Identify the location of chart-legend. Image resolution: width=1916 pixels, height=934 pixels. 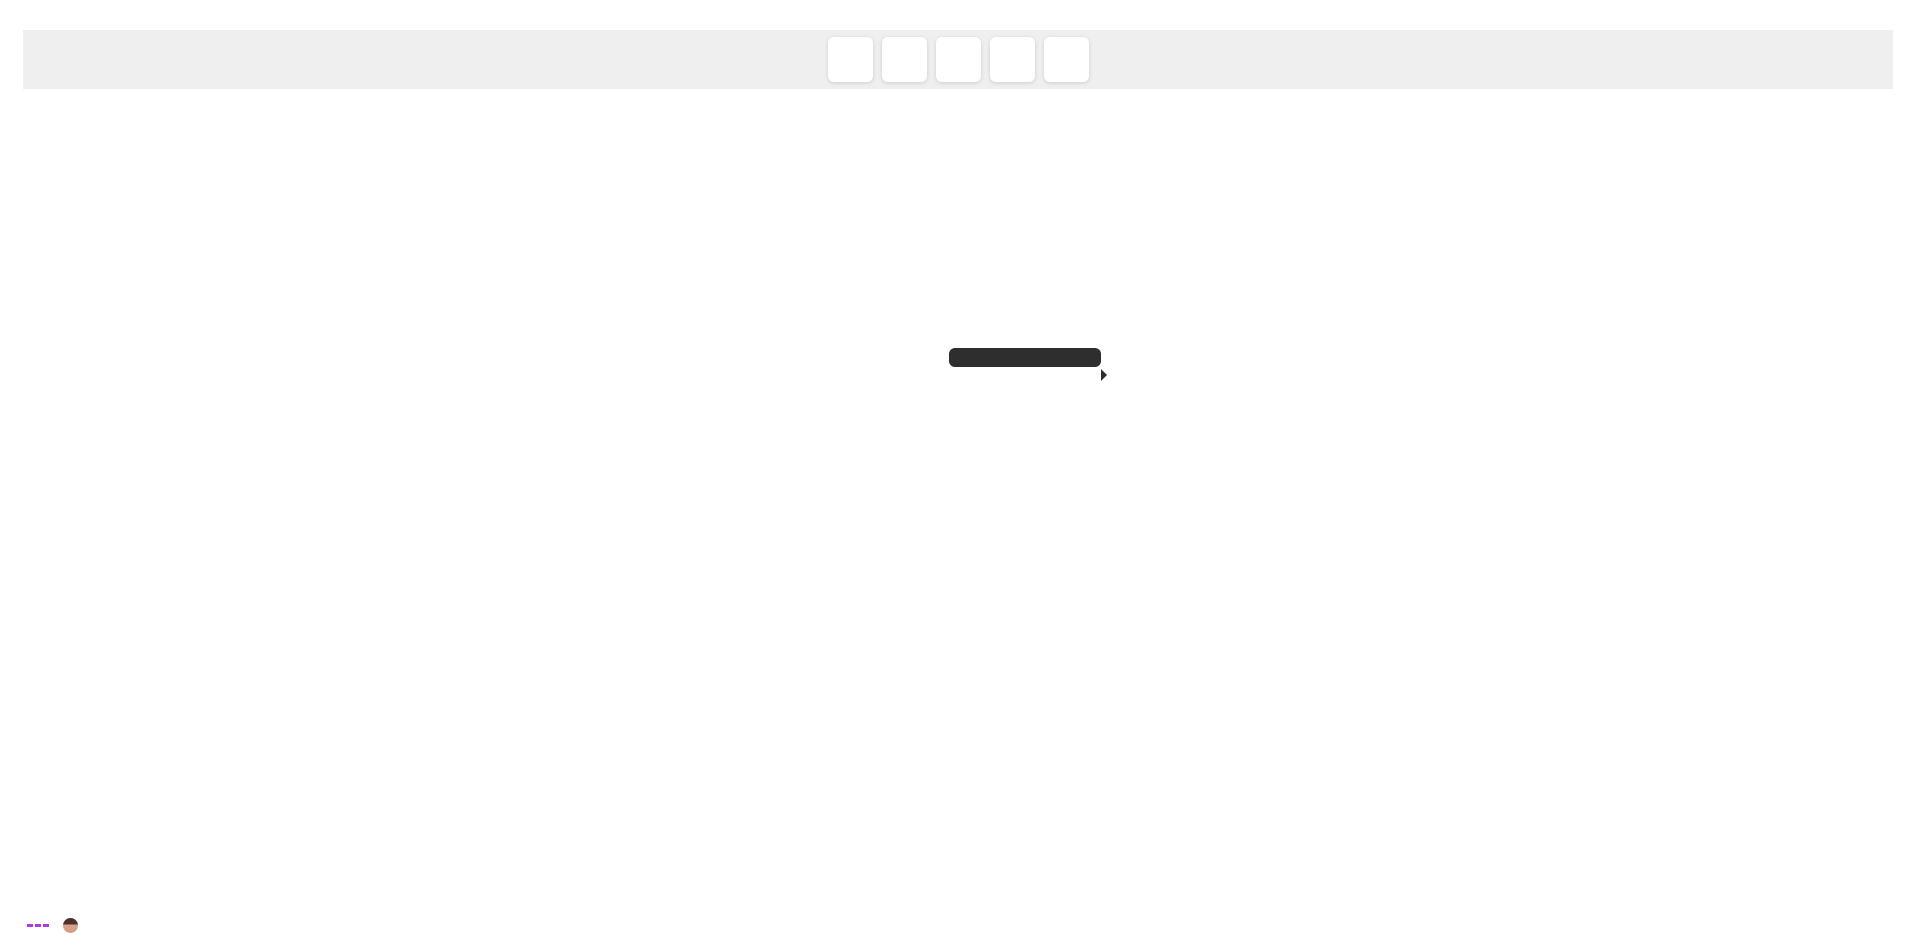
(64, 925).